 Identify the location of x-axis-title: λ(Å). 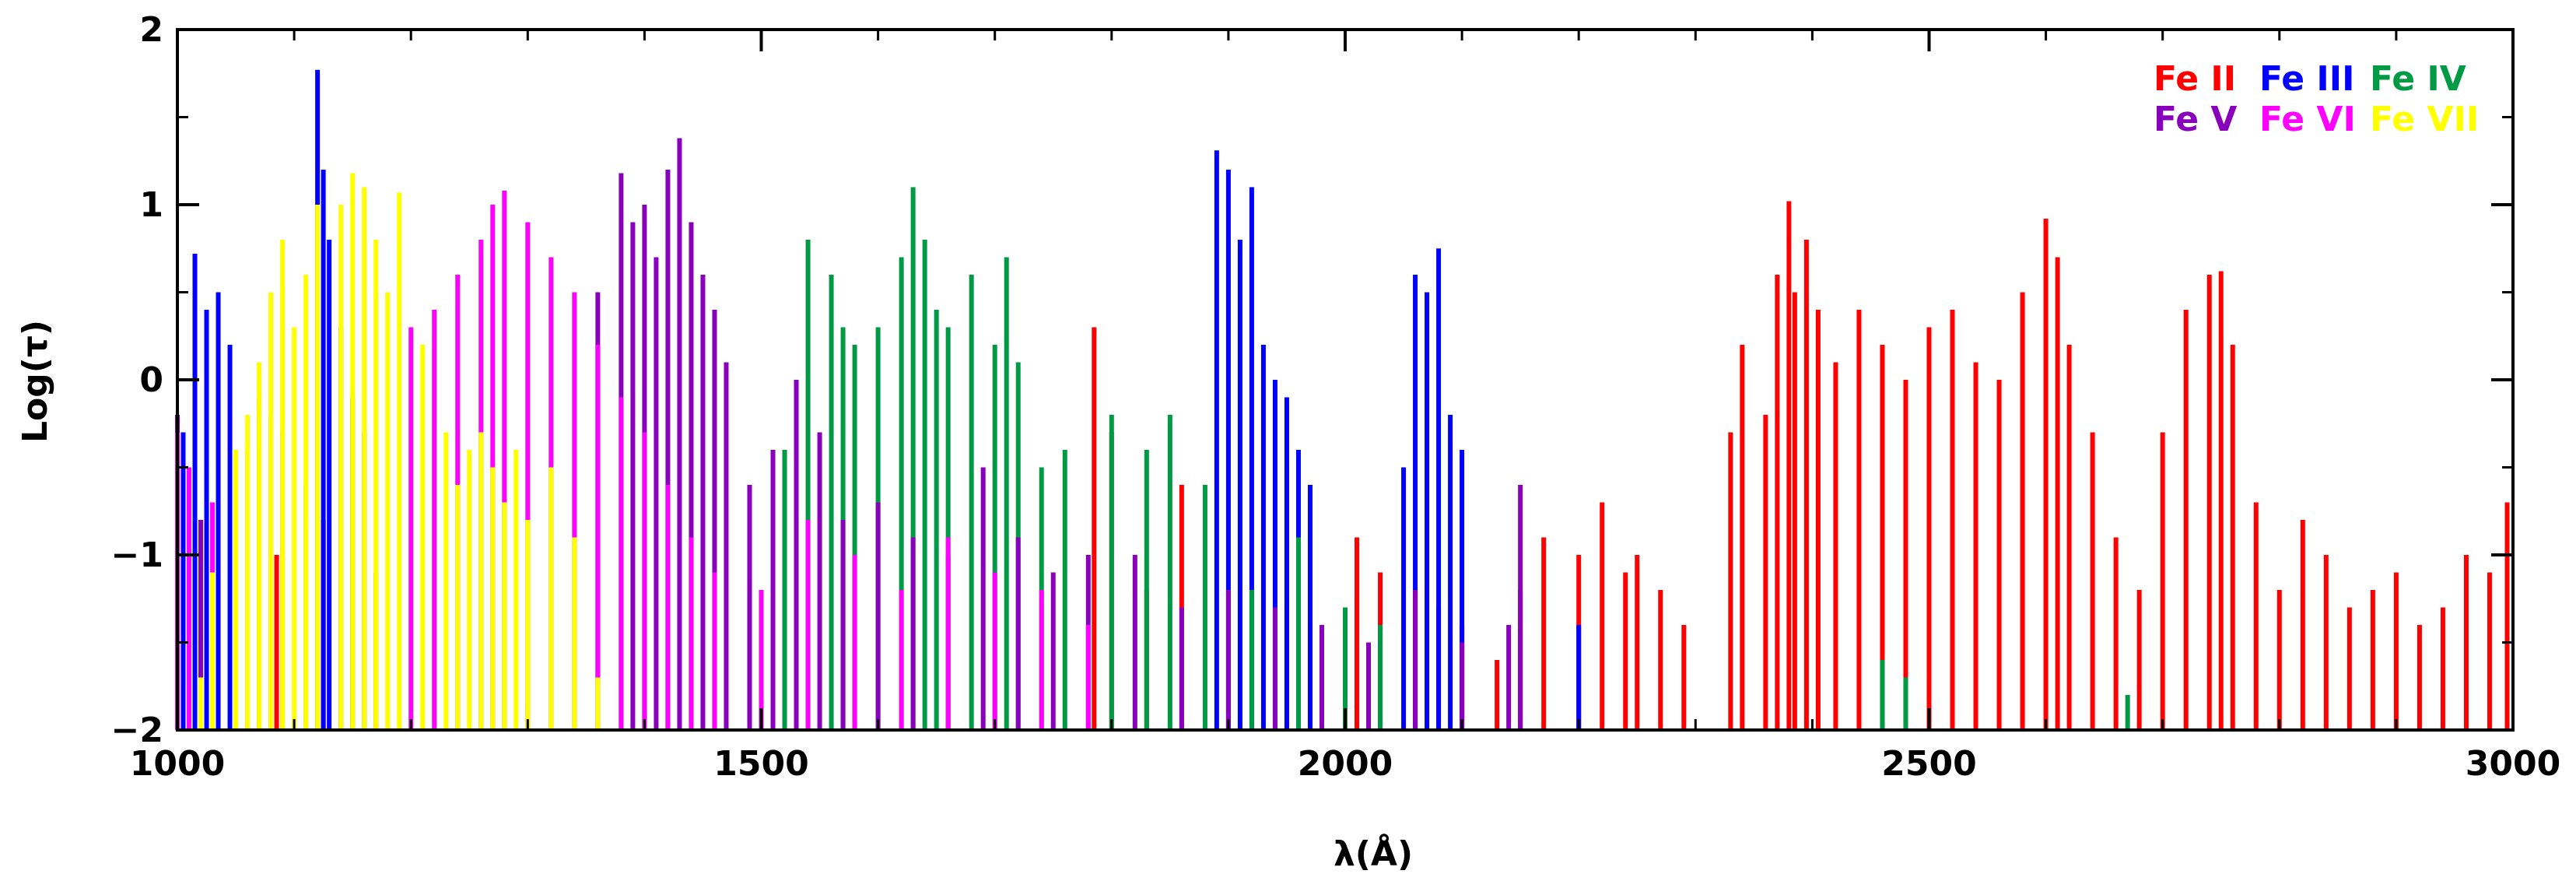
(1373, 853).